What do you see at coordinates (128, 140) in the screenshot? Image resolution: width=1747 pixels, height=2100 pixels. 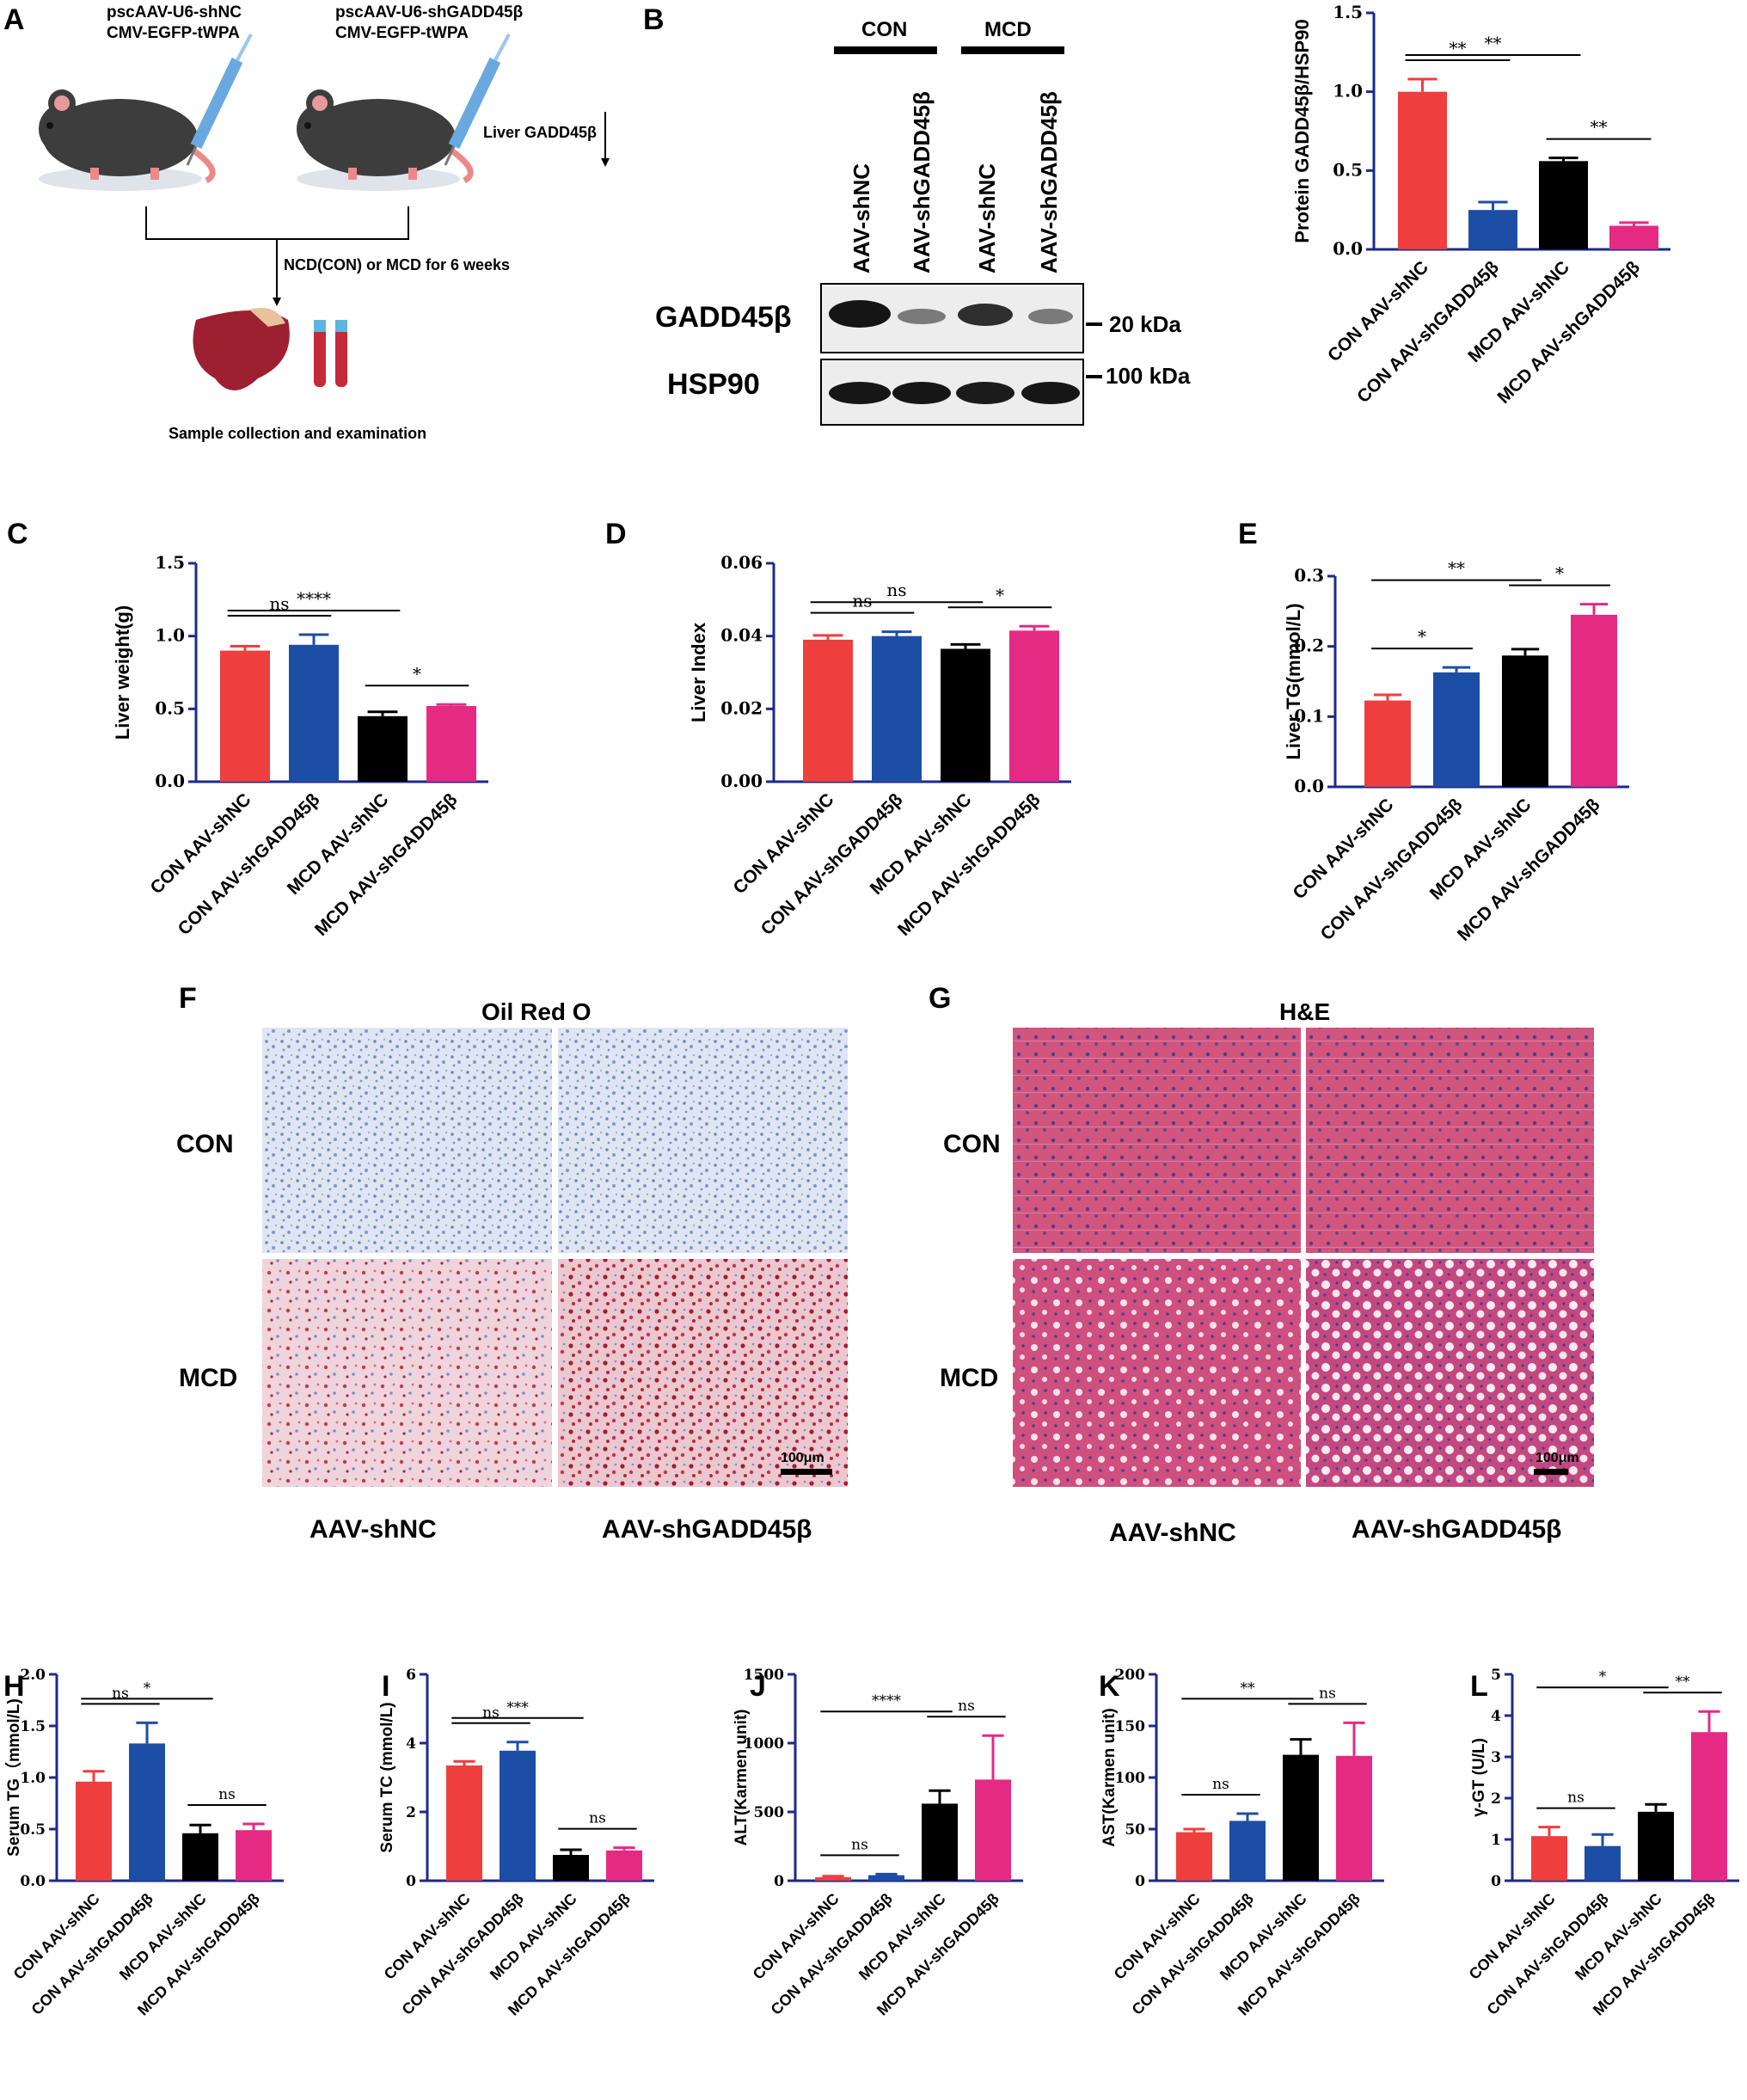 I see `mouse-left-icon` at bounding box center [128, 140].